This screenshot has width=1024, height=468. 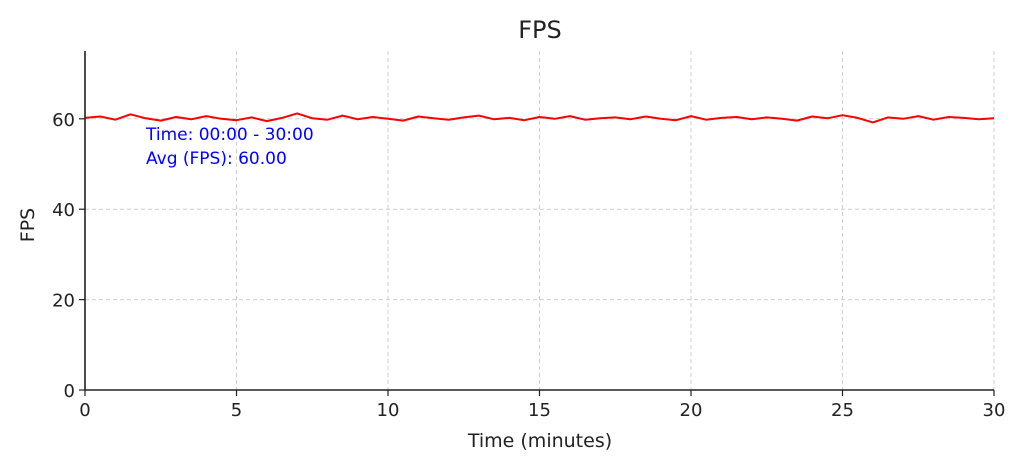 What do you see at coordinates (63, 120) in the screenshot?
I see `y-tick-label: 60` at bounding box center [63, 120].